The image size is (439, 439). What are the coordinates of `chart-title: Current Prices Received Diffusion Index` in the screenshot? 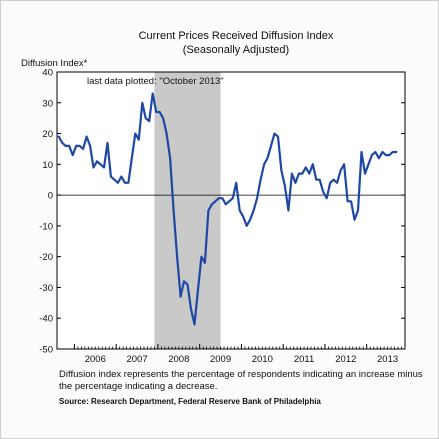 It's located at (236, 36).